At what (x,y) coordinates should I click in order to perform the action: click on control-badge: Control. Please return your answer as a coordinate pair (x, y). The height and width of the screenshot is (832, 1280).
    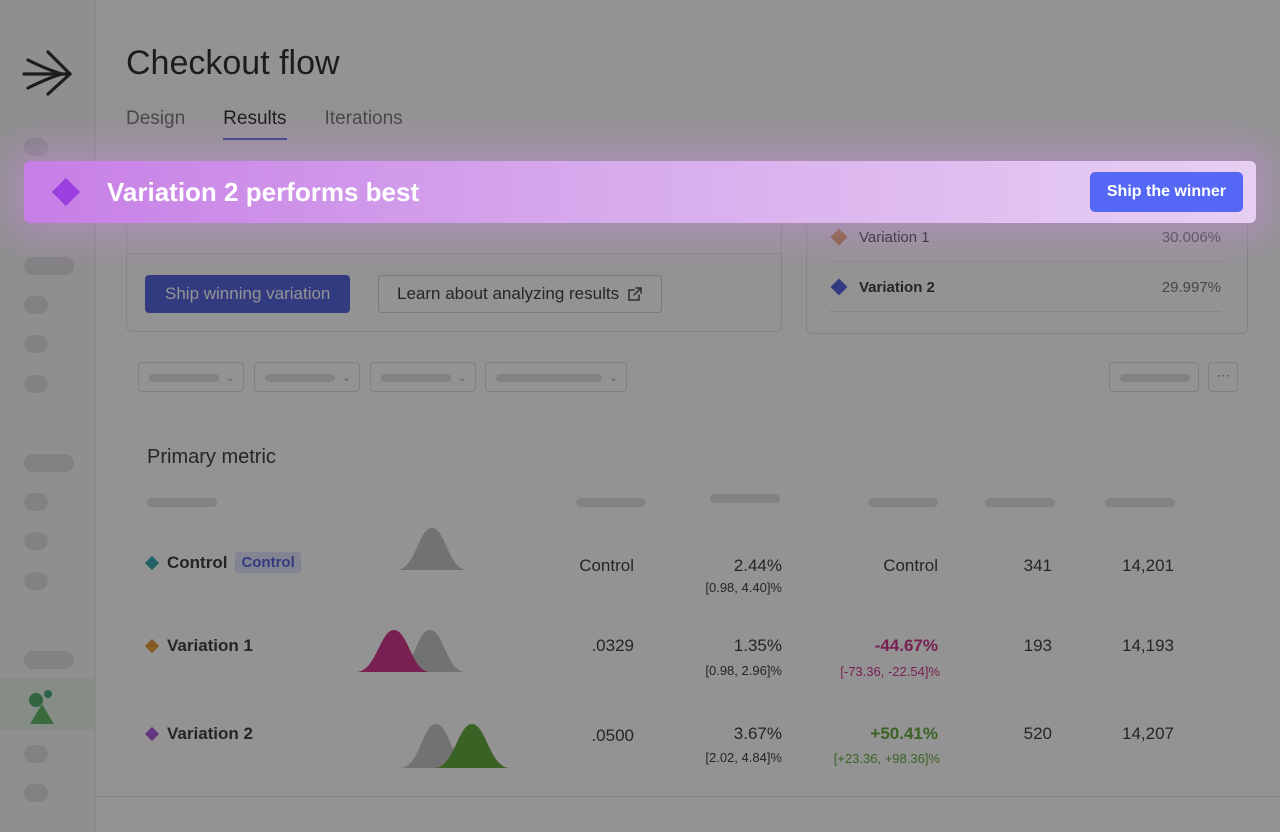
    Looking at the image, I should click on (268, 562).